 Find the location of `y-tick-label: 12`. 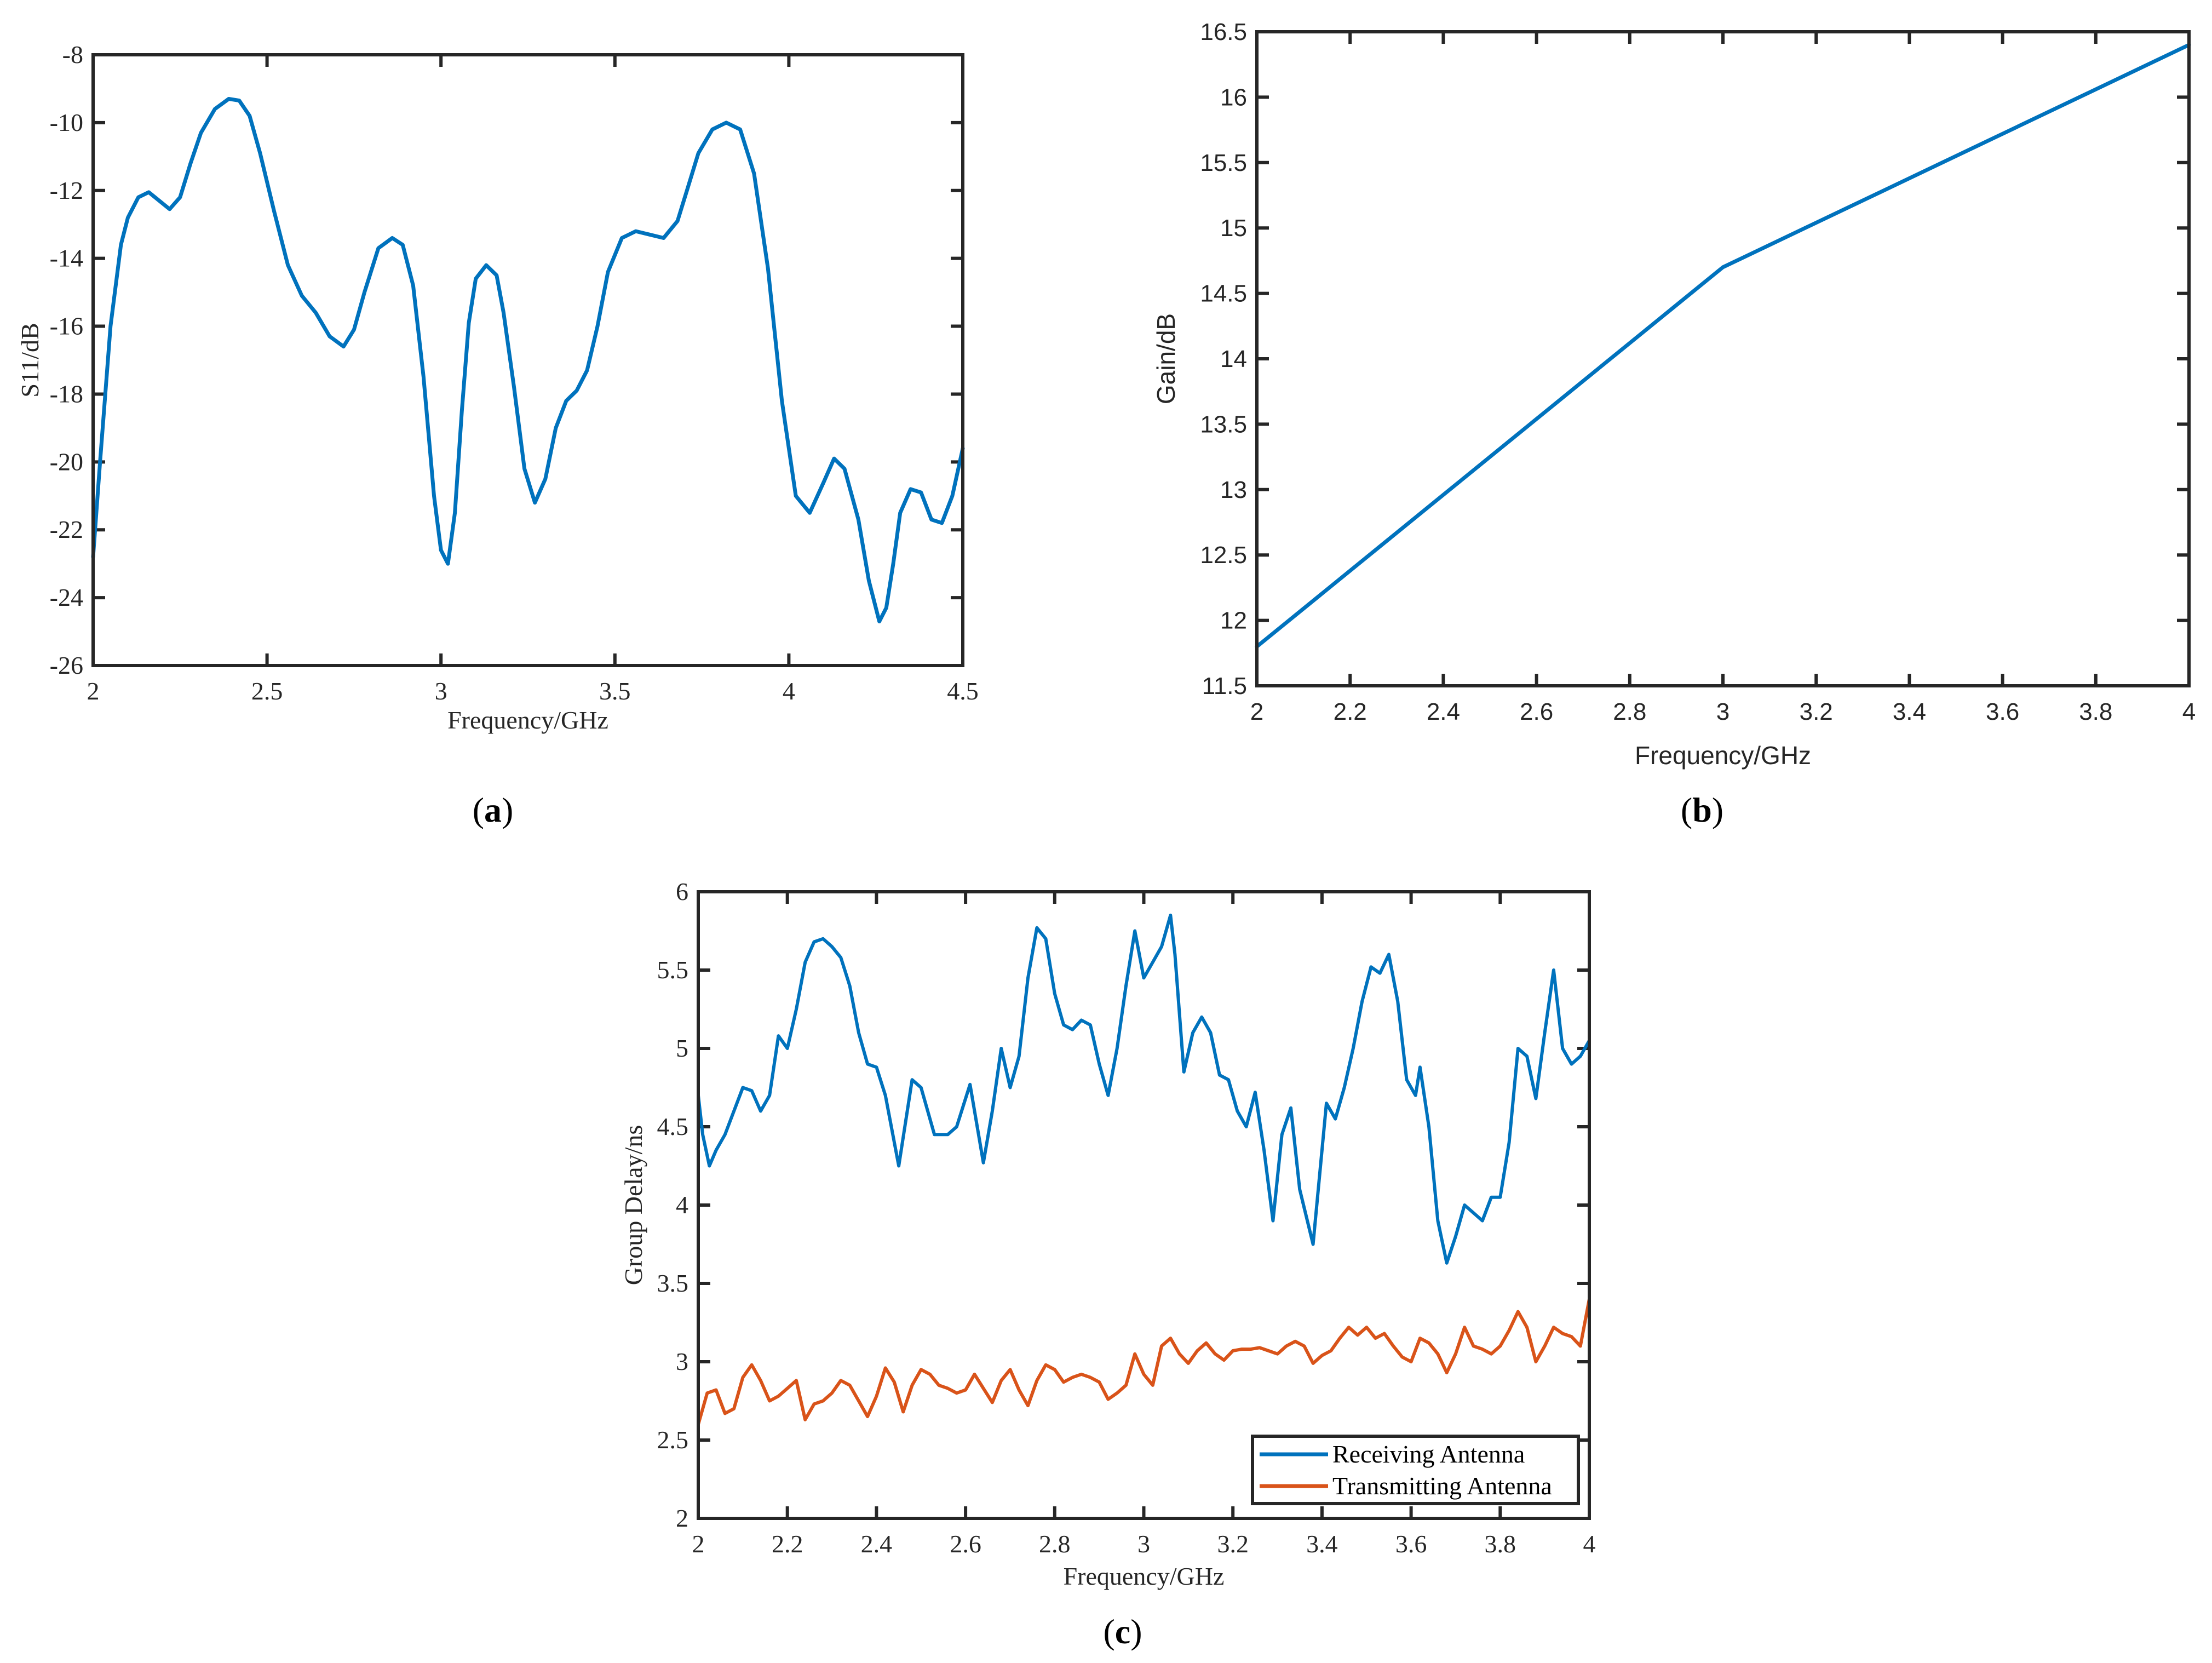

y-tick-label: 12 is located at coordinates (1234, 620).